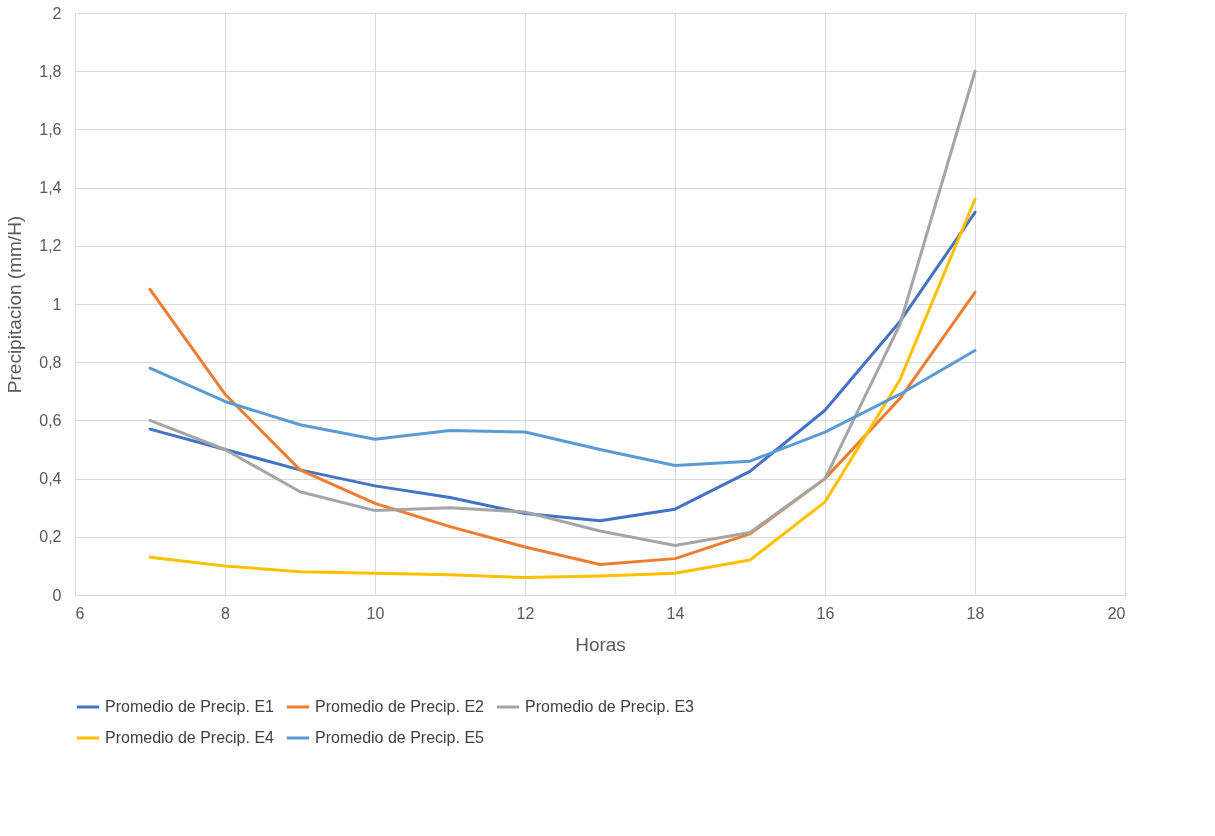 The image size is (1215, 836). What do you see at coordinates (975, 613) in the screenshot?
I see `x-tick-label: 18` at bounding box center [975, 613].